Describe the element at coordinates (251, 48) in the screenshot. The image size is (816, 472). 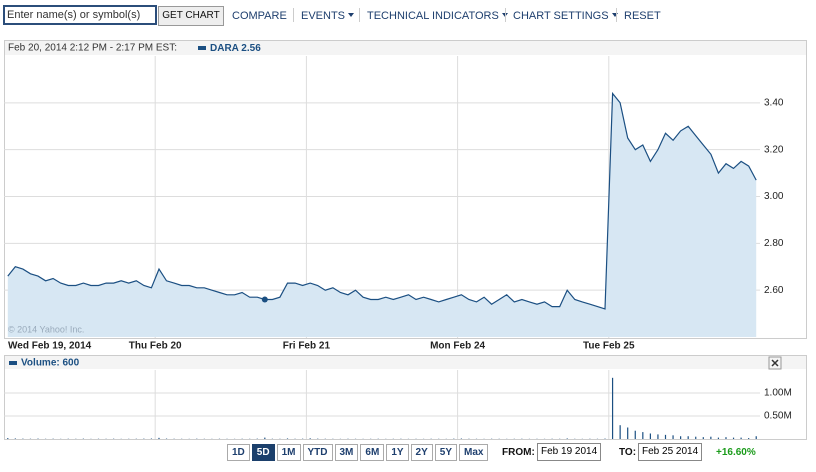
I see `legend-value: 2.56` at that location.